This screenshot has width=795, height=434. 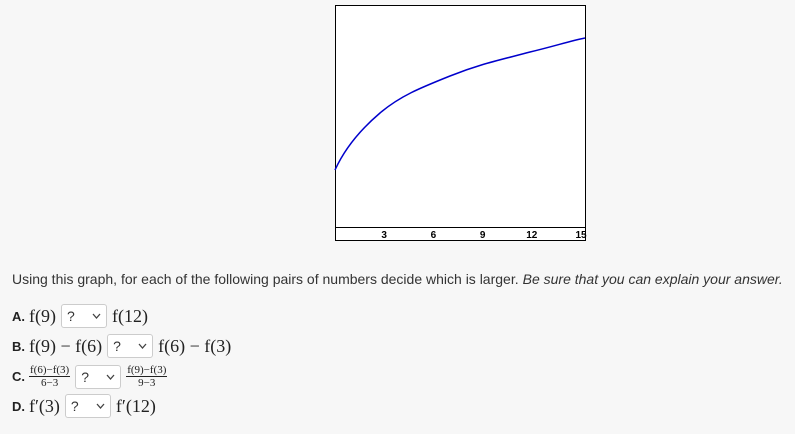 I want to click on question-b: B. f(9) − f(6) ? f(6) − f(3), so click(x=121, y=346).